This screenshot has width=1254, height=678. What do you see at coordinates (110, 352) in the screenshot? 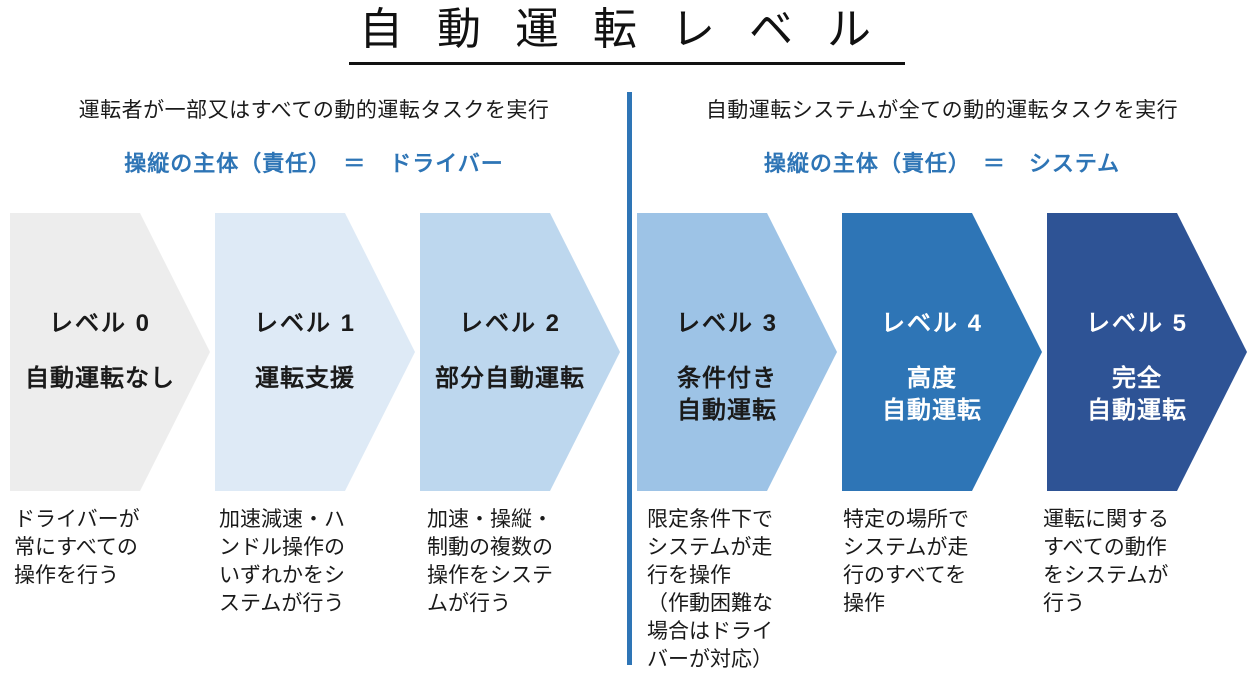
I see `level-0-arrow: レベル 0 自動運転なし` at bounding box center [110, 352].